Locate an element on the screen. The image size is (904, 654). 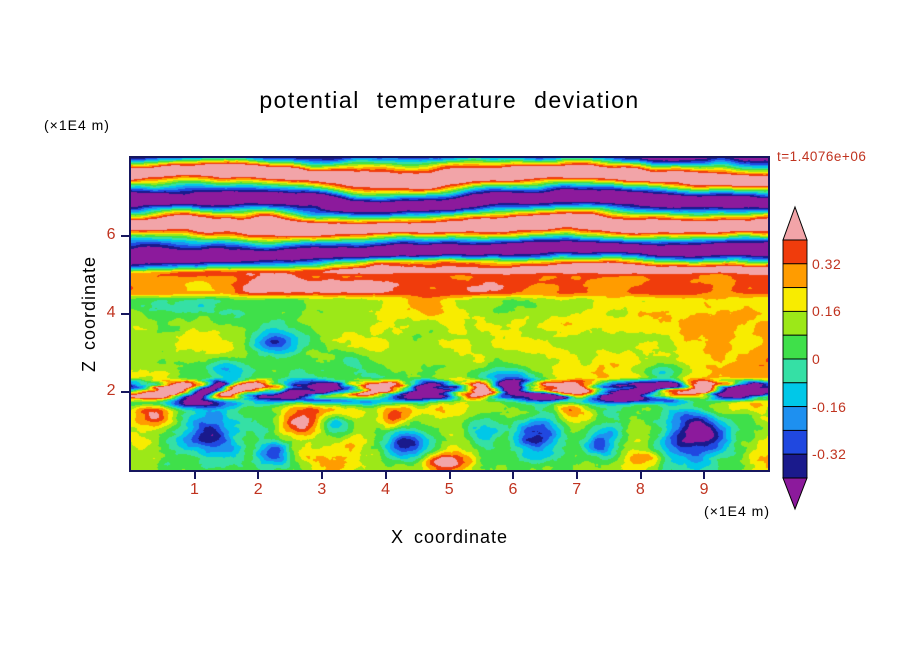
time-label: t=1.4076e+06 is located at coordinates (822, 156).